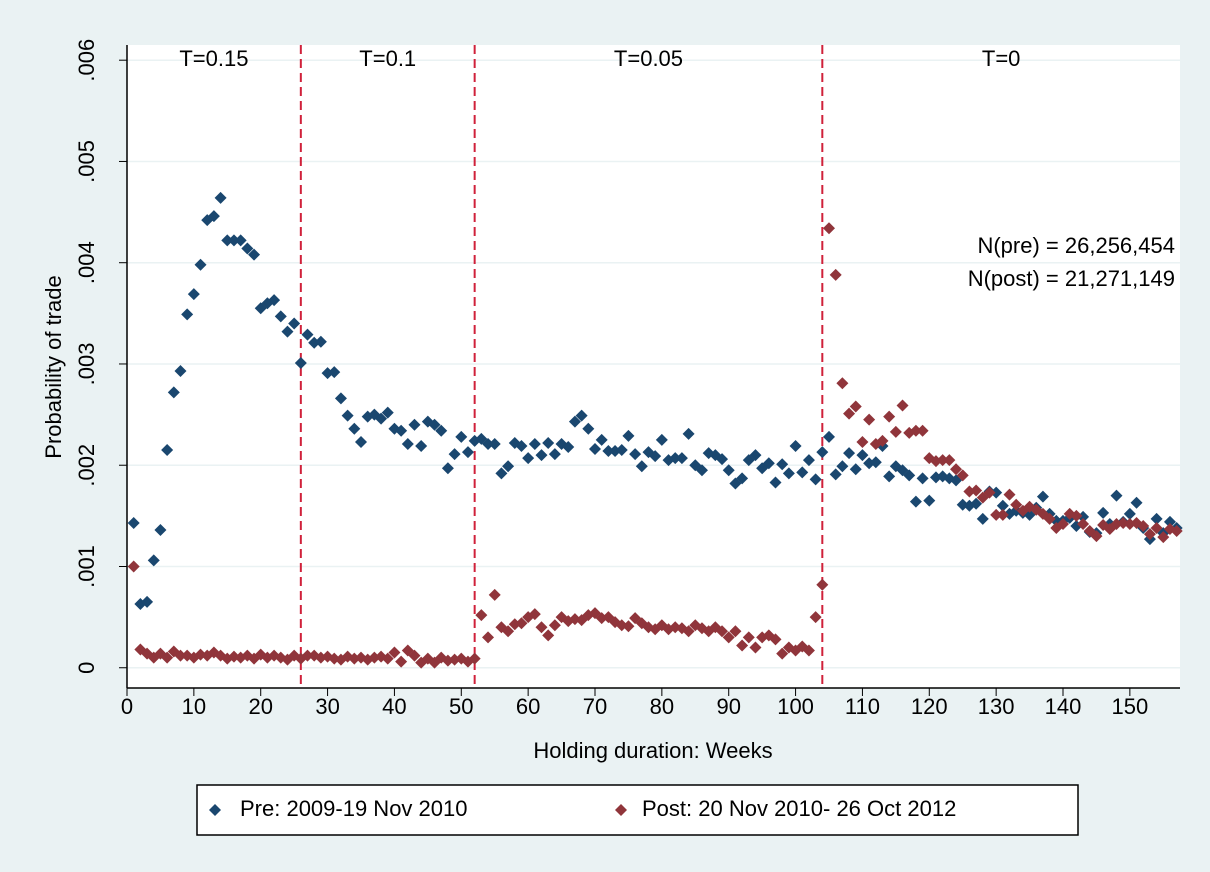 Image resolution: width=1210 pixels, height=872 pixels. What do you see at coordinates (1071, 278) in the screenshot?
I see `annotation: N(post) = 21,271,149` at bounding box center [1071, 278].